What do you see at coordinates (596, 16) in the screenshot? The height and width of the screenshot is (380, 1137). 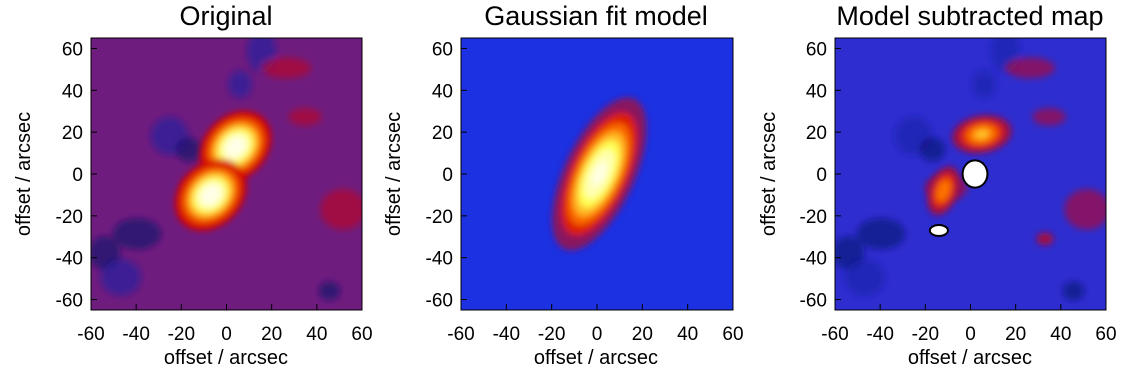 I see `panel-title: Gaussian fit model` at bounding box center [596, 16].